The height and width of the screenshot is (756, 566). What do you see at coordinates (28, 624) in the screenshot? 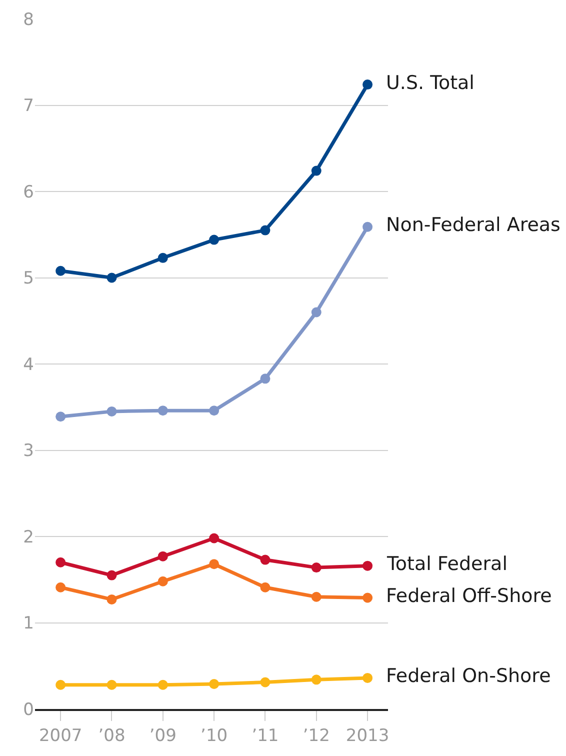
I see `y-tick-label: 1` at bounding box center [28, 624].